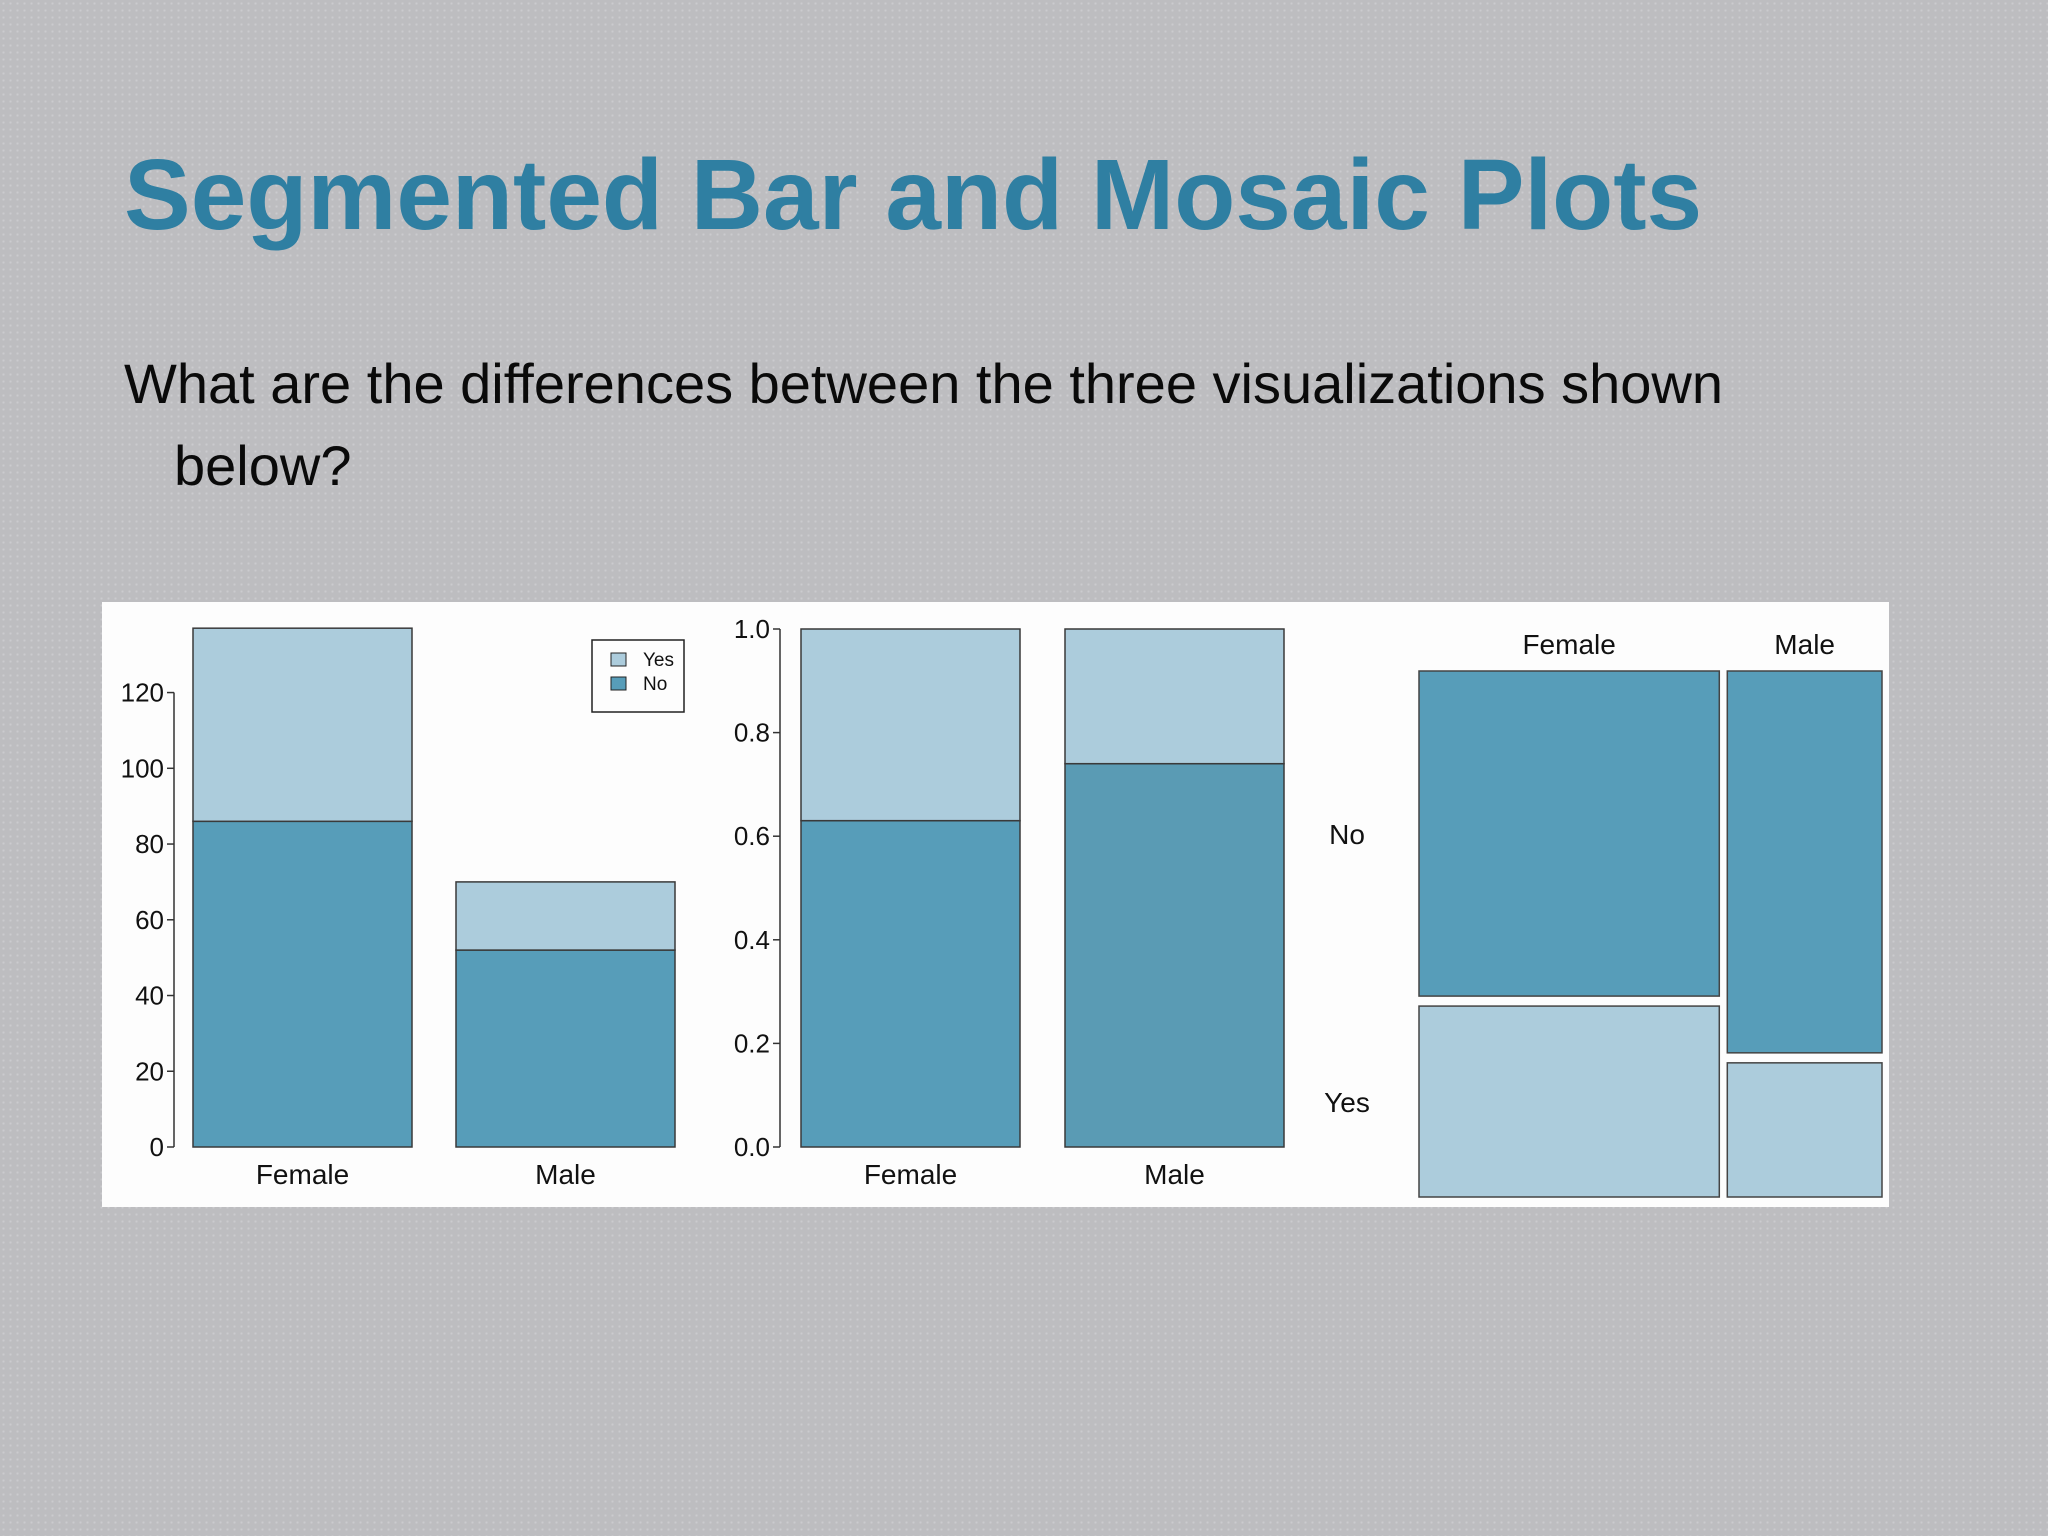 The height and width of the screenshot is (1536, 2048). Describe the element at coordinates (752, 1043) in the screenshot. I see `y-tick-label-proportions: 0.2` at that location.